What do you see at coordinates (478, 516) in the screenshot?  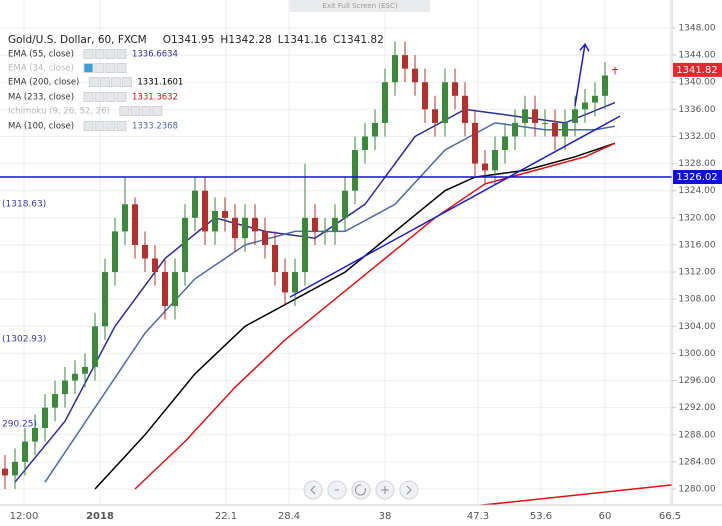 I see `x-tick-label: 47.3` at bounding box center [478, 516].